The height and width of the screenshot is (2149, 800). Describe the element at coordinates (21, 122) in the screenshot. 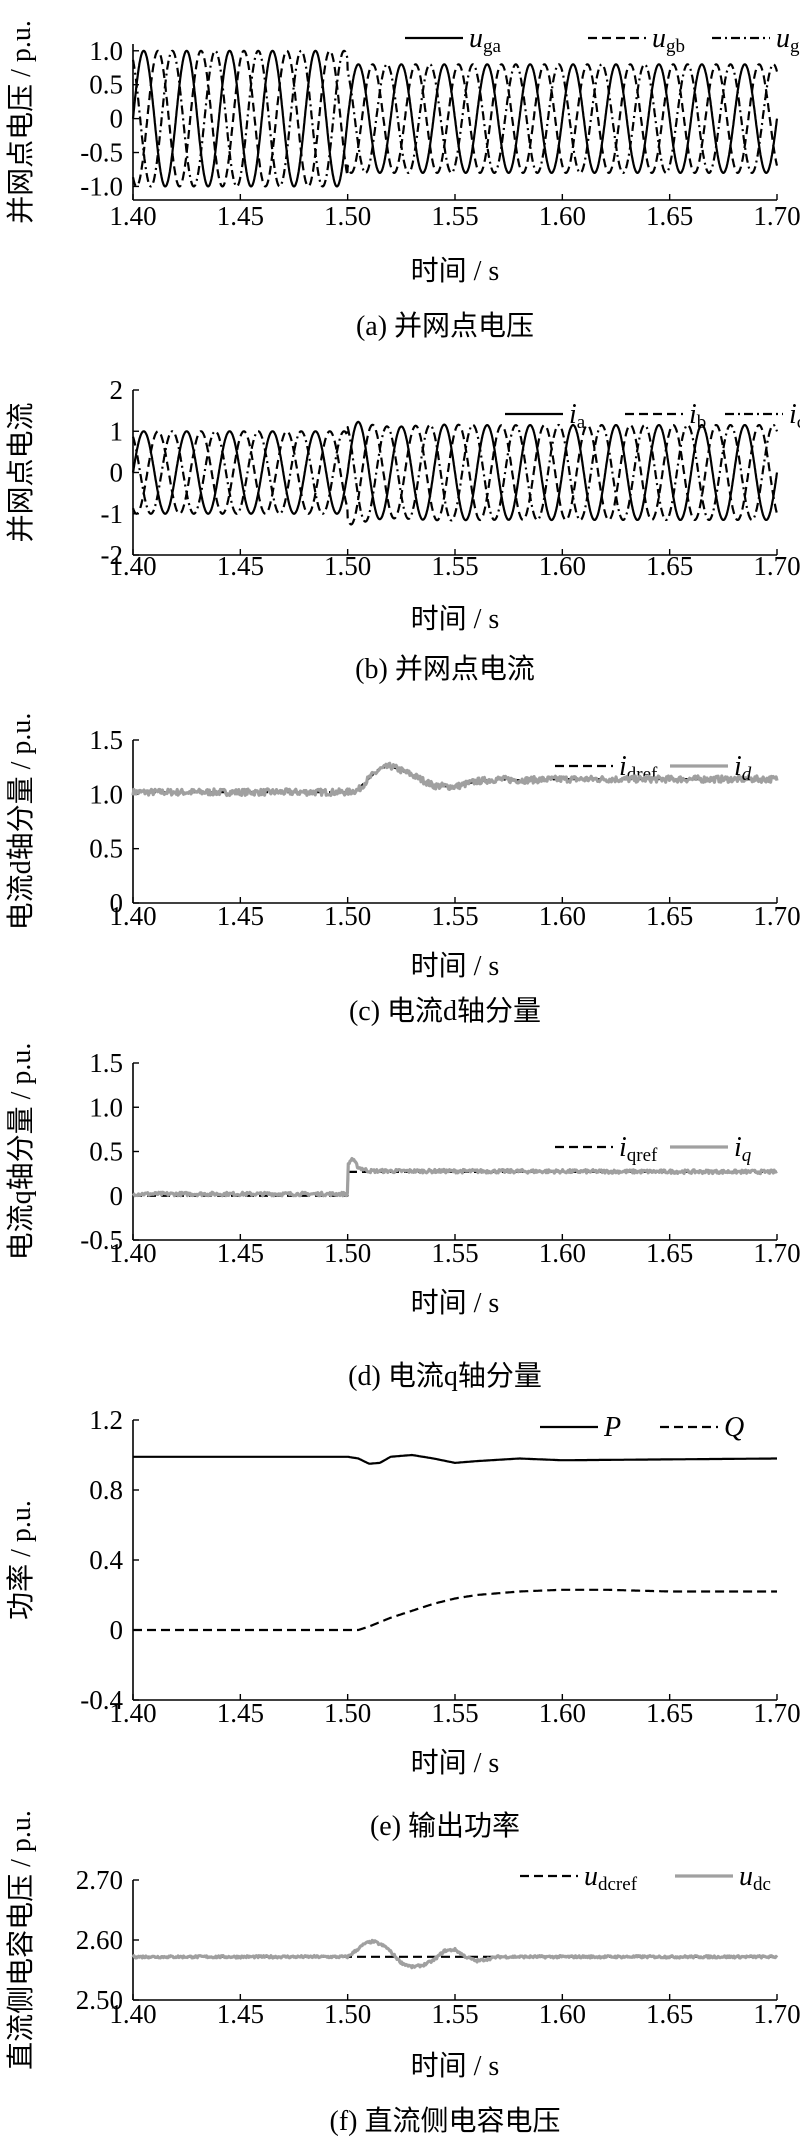

I see `y-axis-label: 并网点电压 / p.u.` at that location.